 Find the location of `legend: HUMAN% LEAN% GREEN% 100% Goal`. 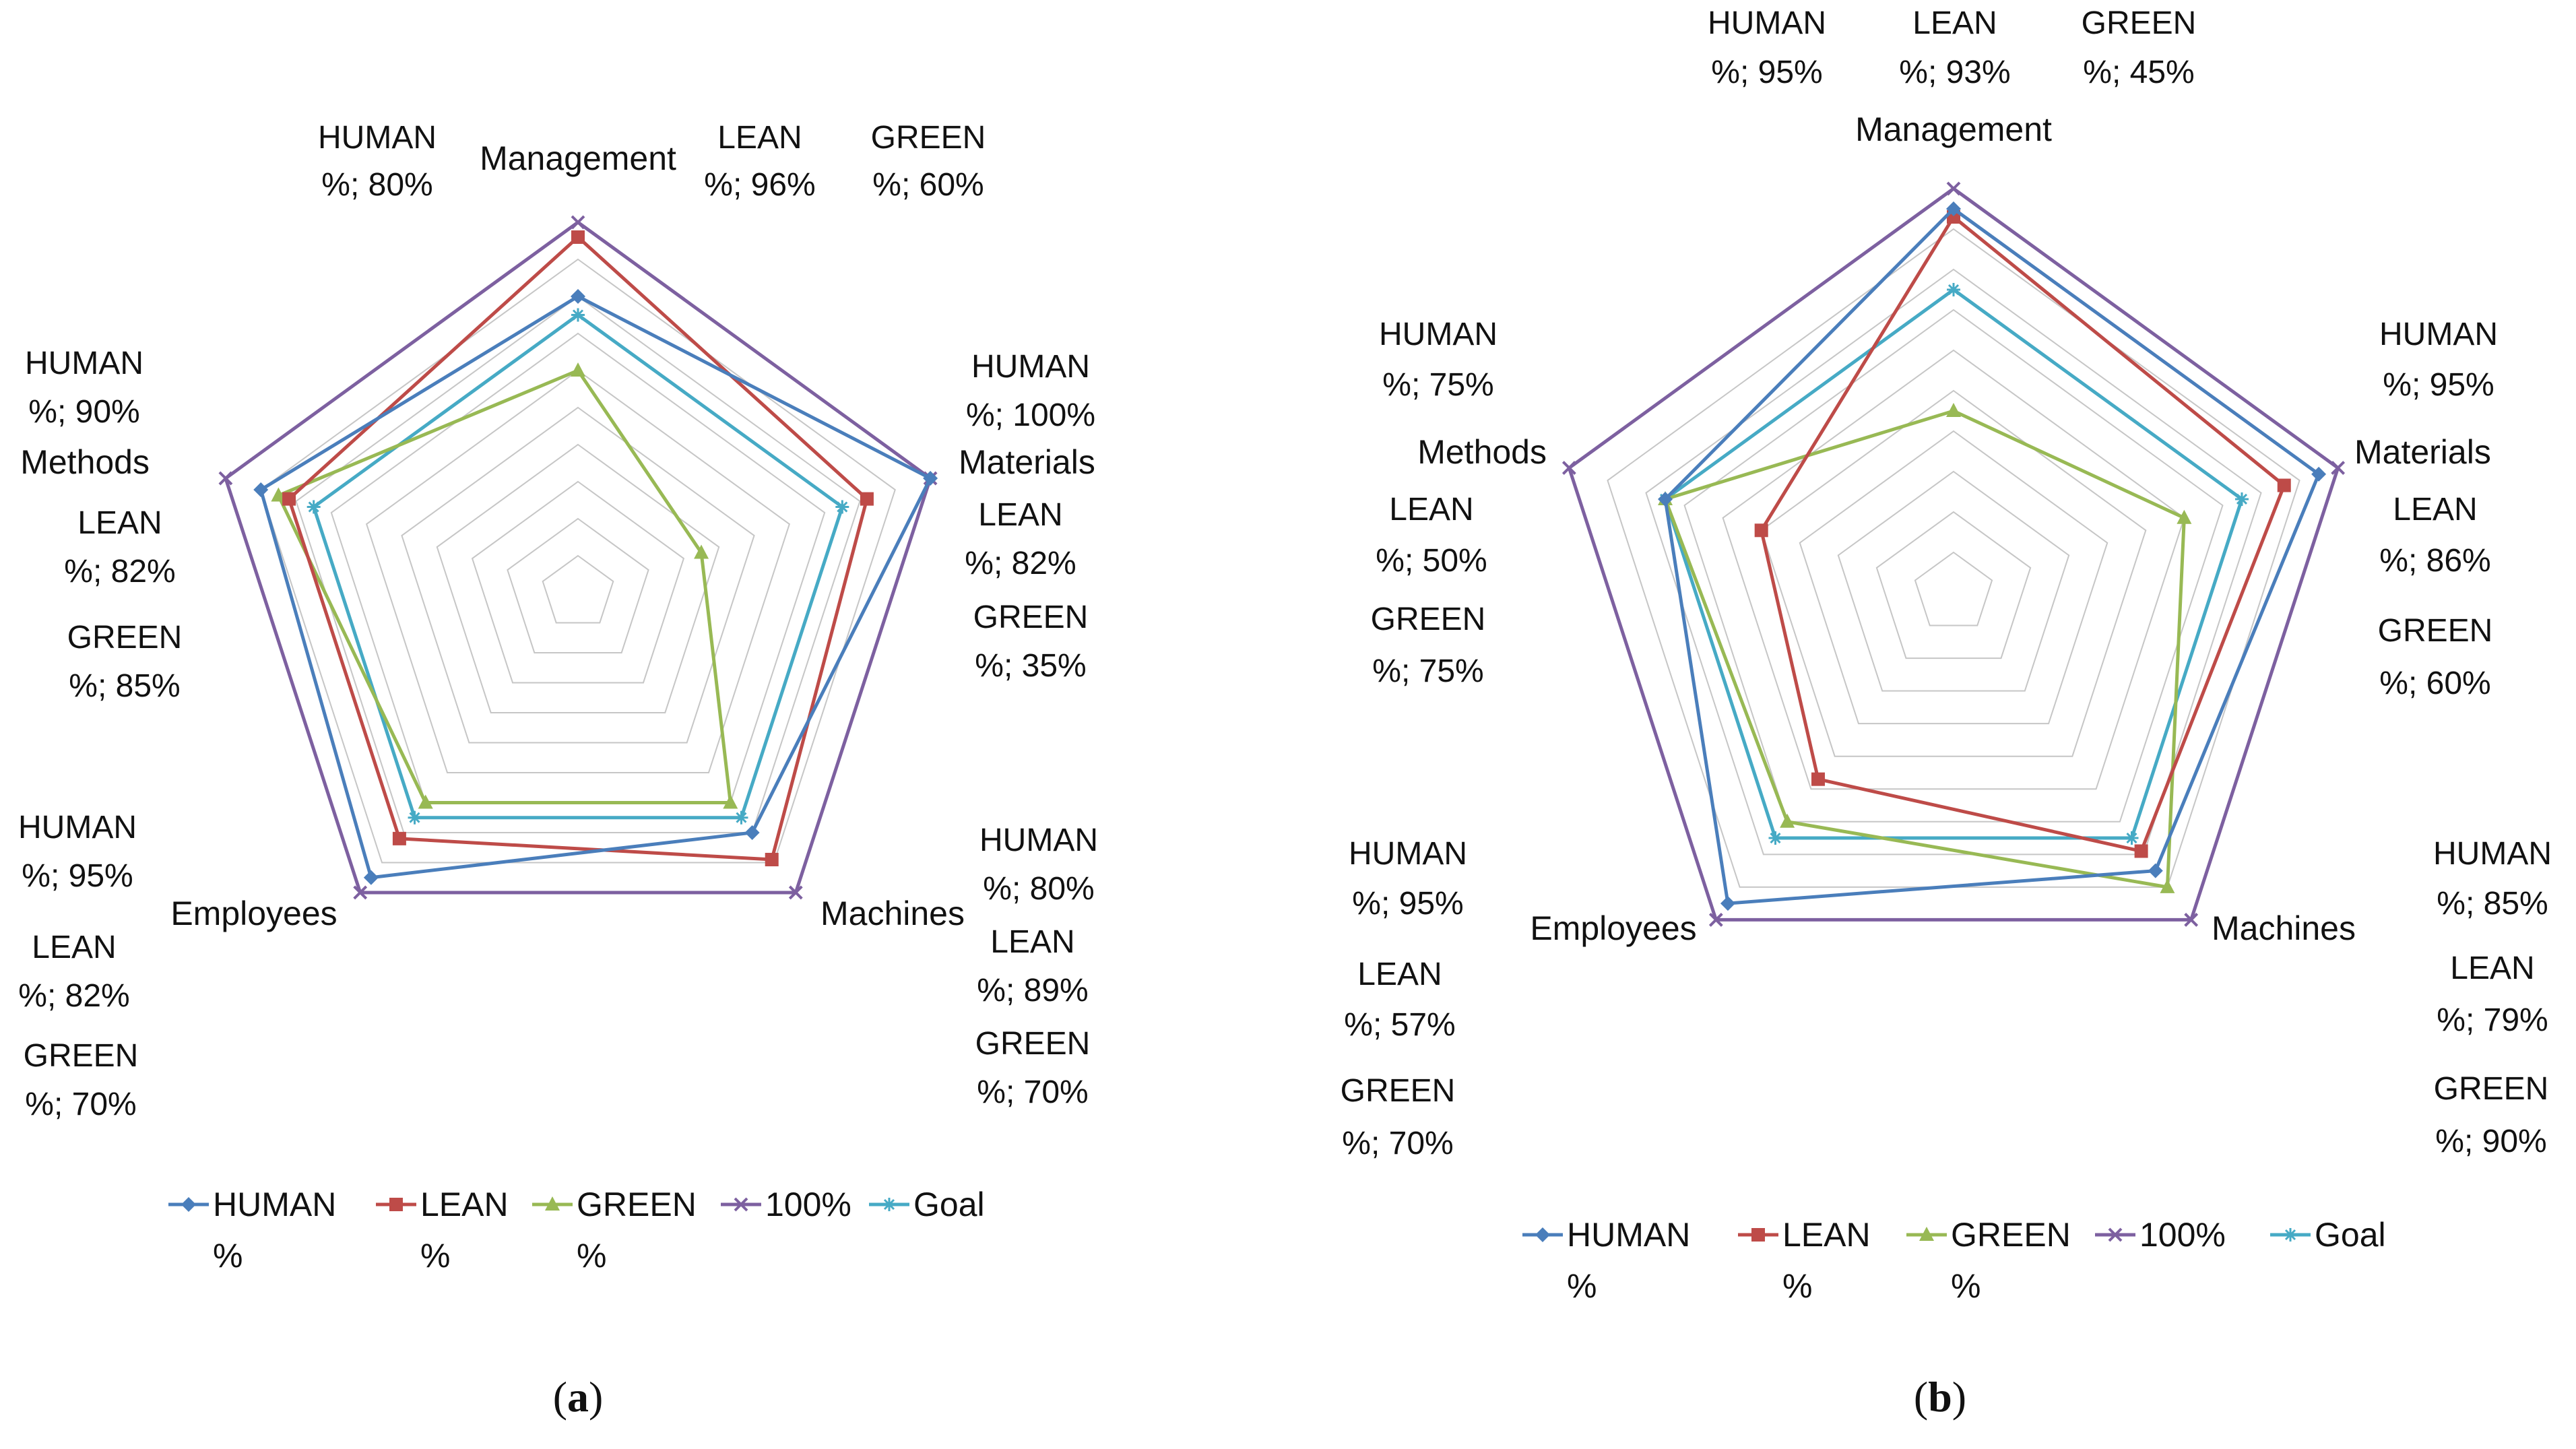

legend: HUMAN% LEAN% GREEN% 100% Goal is located at coordinates (576, 1230).